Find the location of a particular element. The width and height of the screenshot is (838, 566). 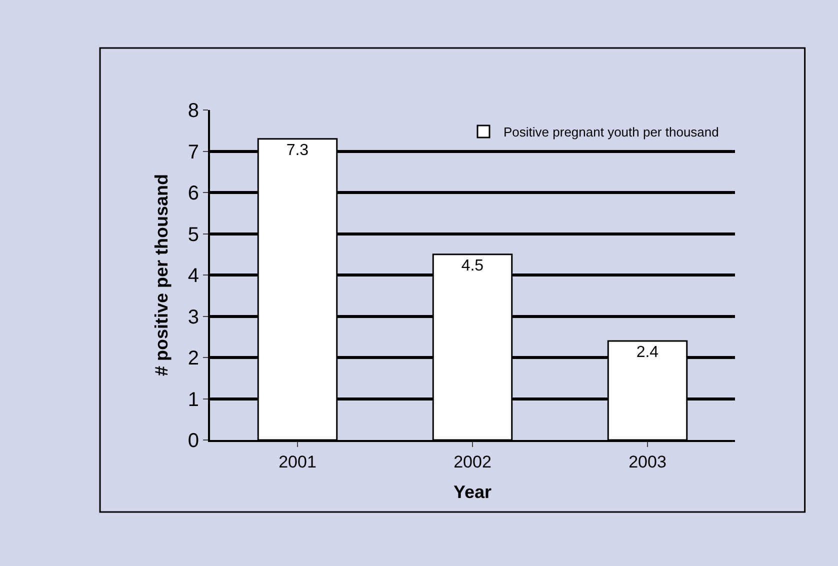

y-axis-title: # positive per thousand is located at coordinates (162, 275).